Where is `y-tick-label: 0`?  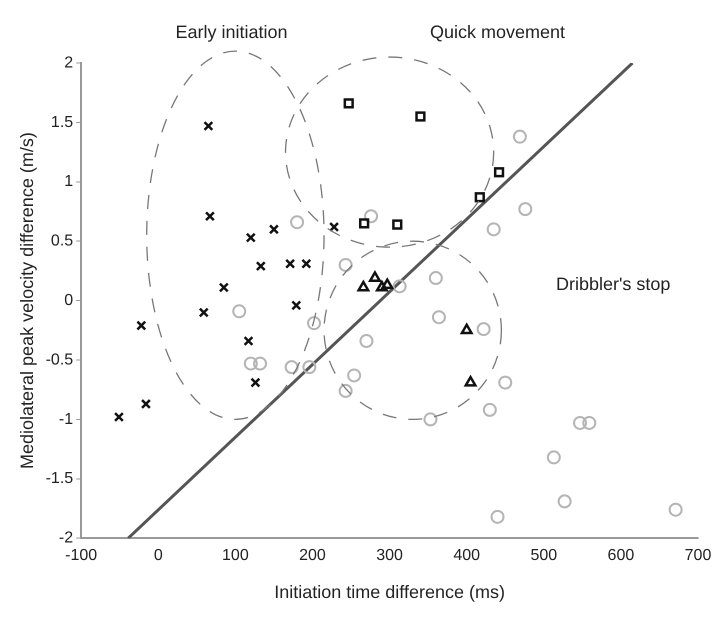
y-tick-label: 0 is located at coordinates (69, 301).